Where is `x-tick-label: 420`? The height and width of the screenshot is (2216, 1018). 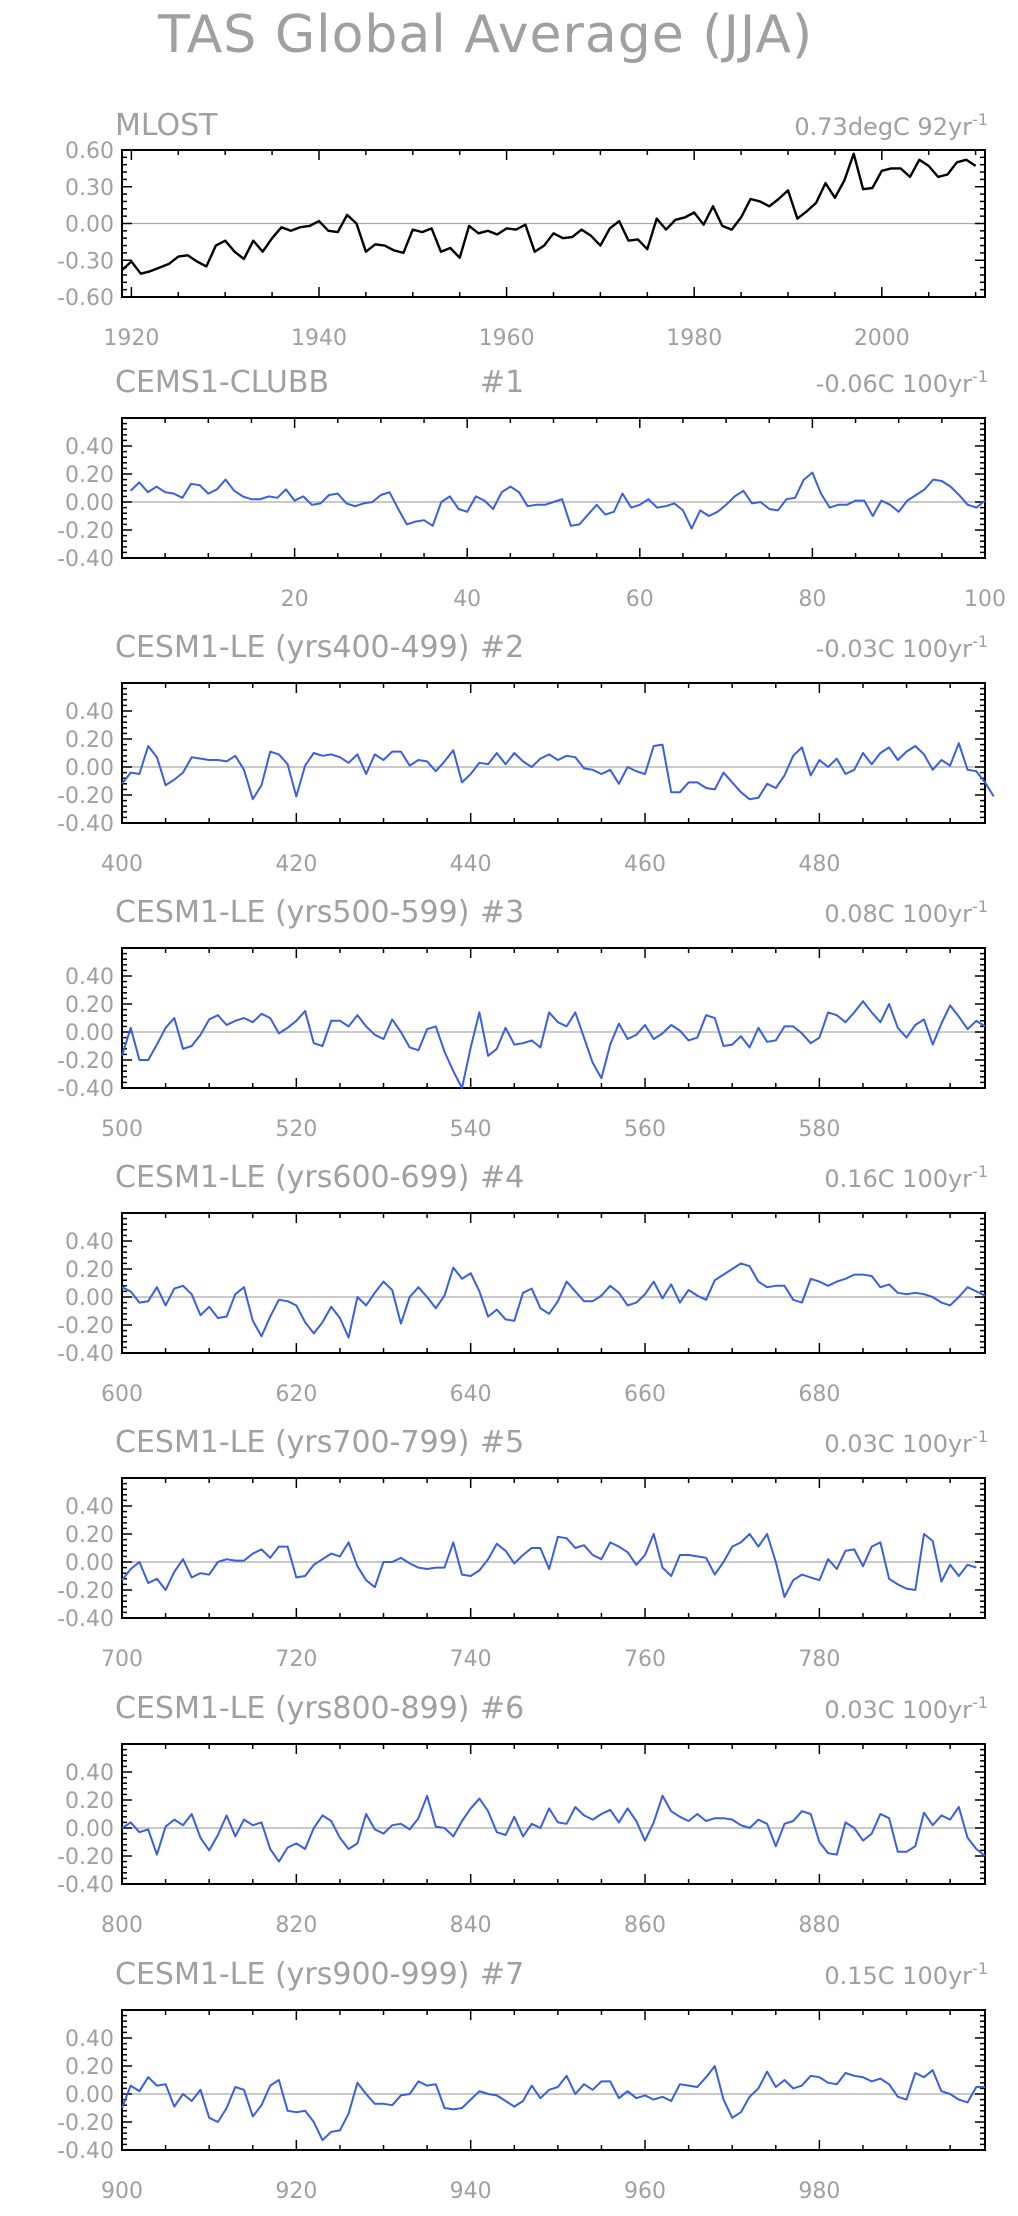 x-tick-label: 420 is located at coordinates (296, 864).